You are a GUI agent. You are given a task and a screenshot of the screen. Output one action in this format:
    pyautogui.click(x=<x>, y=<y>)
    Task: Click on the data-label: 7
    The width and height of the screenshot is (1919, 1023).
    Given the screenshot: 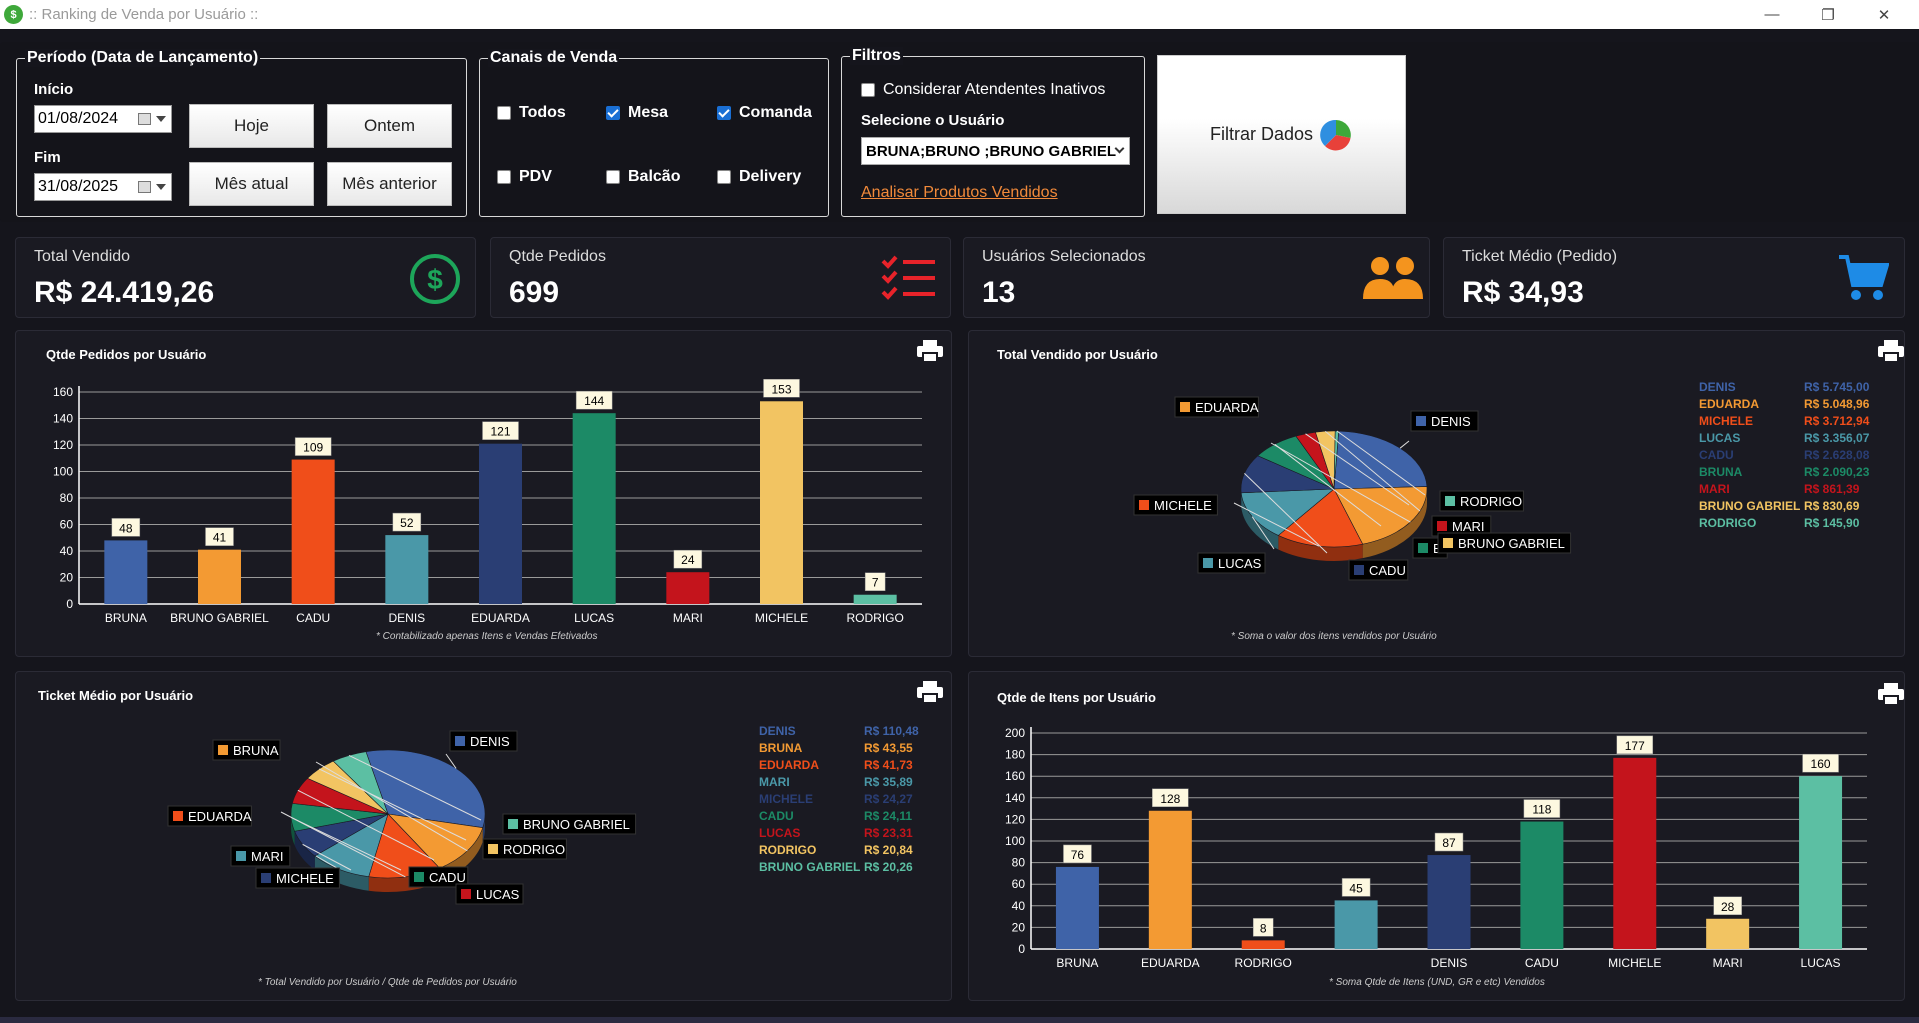 What is the action you would take?
    pyautogui.click(x=875, y=583)
    